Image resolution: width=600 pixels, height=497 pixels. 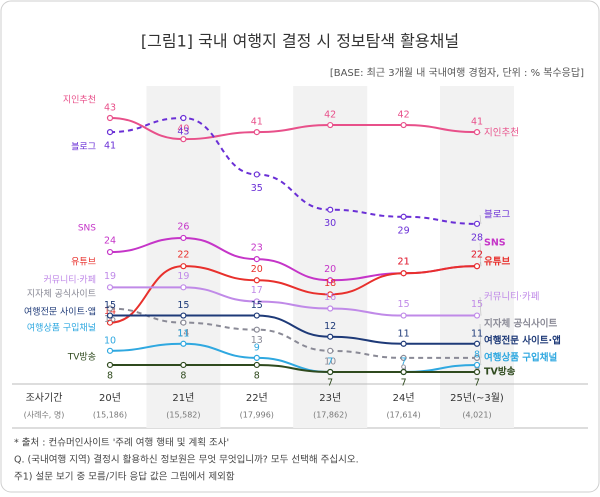 I want to click on column-band, so click(x=183, y=257).